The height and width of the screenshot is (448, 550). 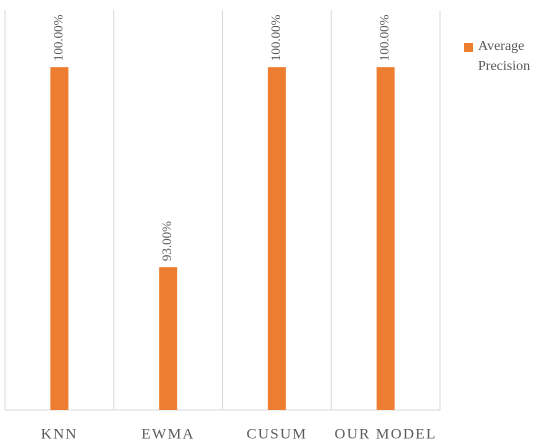 What do you see at coordinates (168, 434) in the screenshot?
I see `x-tick-label: EWMA` at bounding box center [168, 434].